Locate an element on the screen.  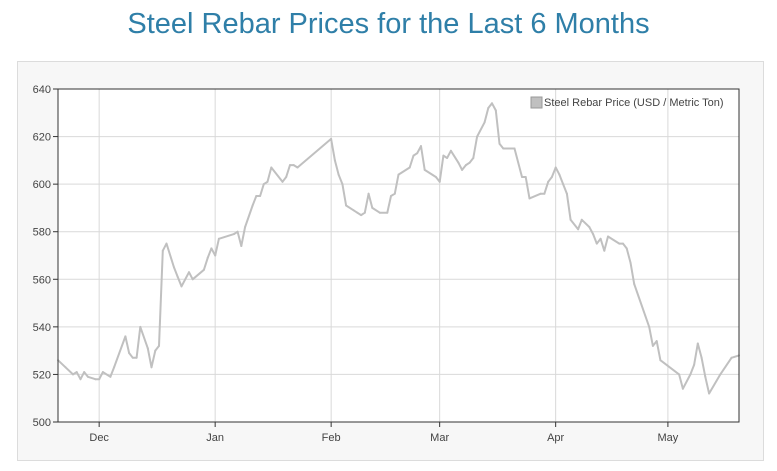
x-tick-label: Mar is located at coordinates (439, 438).